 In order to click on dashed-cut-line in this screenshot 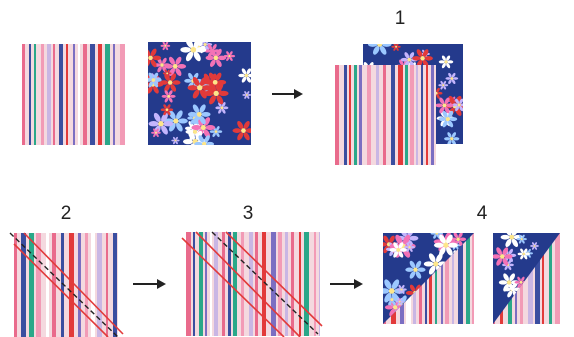, I will do `click(265, 283)`.